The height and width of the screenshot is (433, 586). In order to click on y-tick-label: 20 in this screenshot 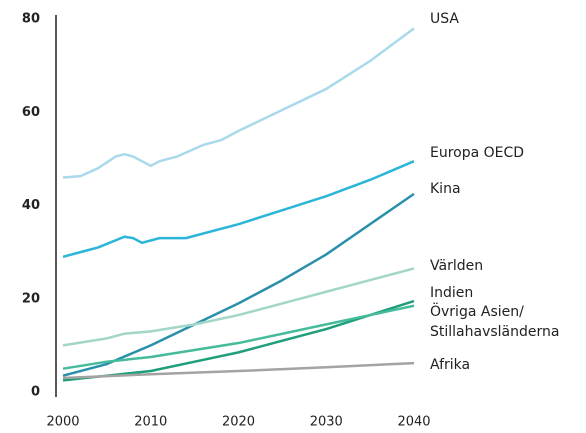, I will do `click(31, 298)`.